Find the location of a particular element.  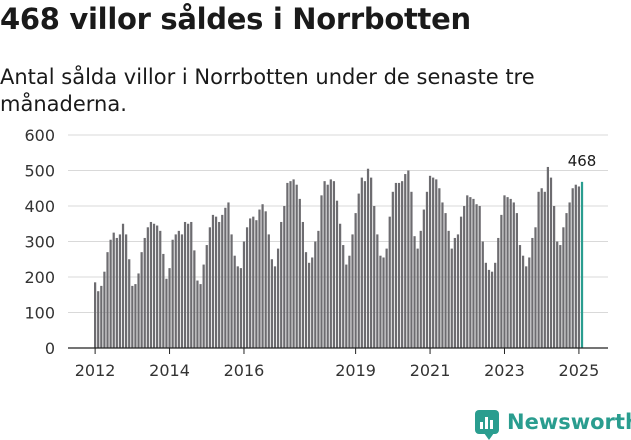

y-tick-label: 500 is located at coordinates (39, 171).